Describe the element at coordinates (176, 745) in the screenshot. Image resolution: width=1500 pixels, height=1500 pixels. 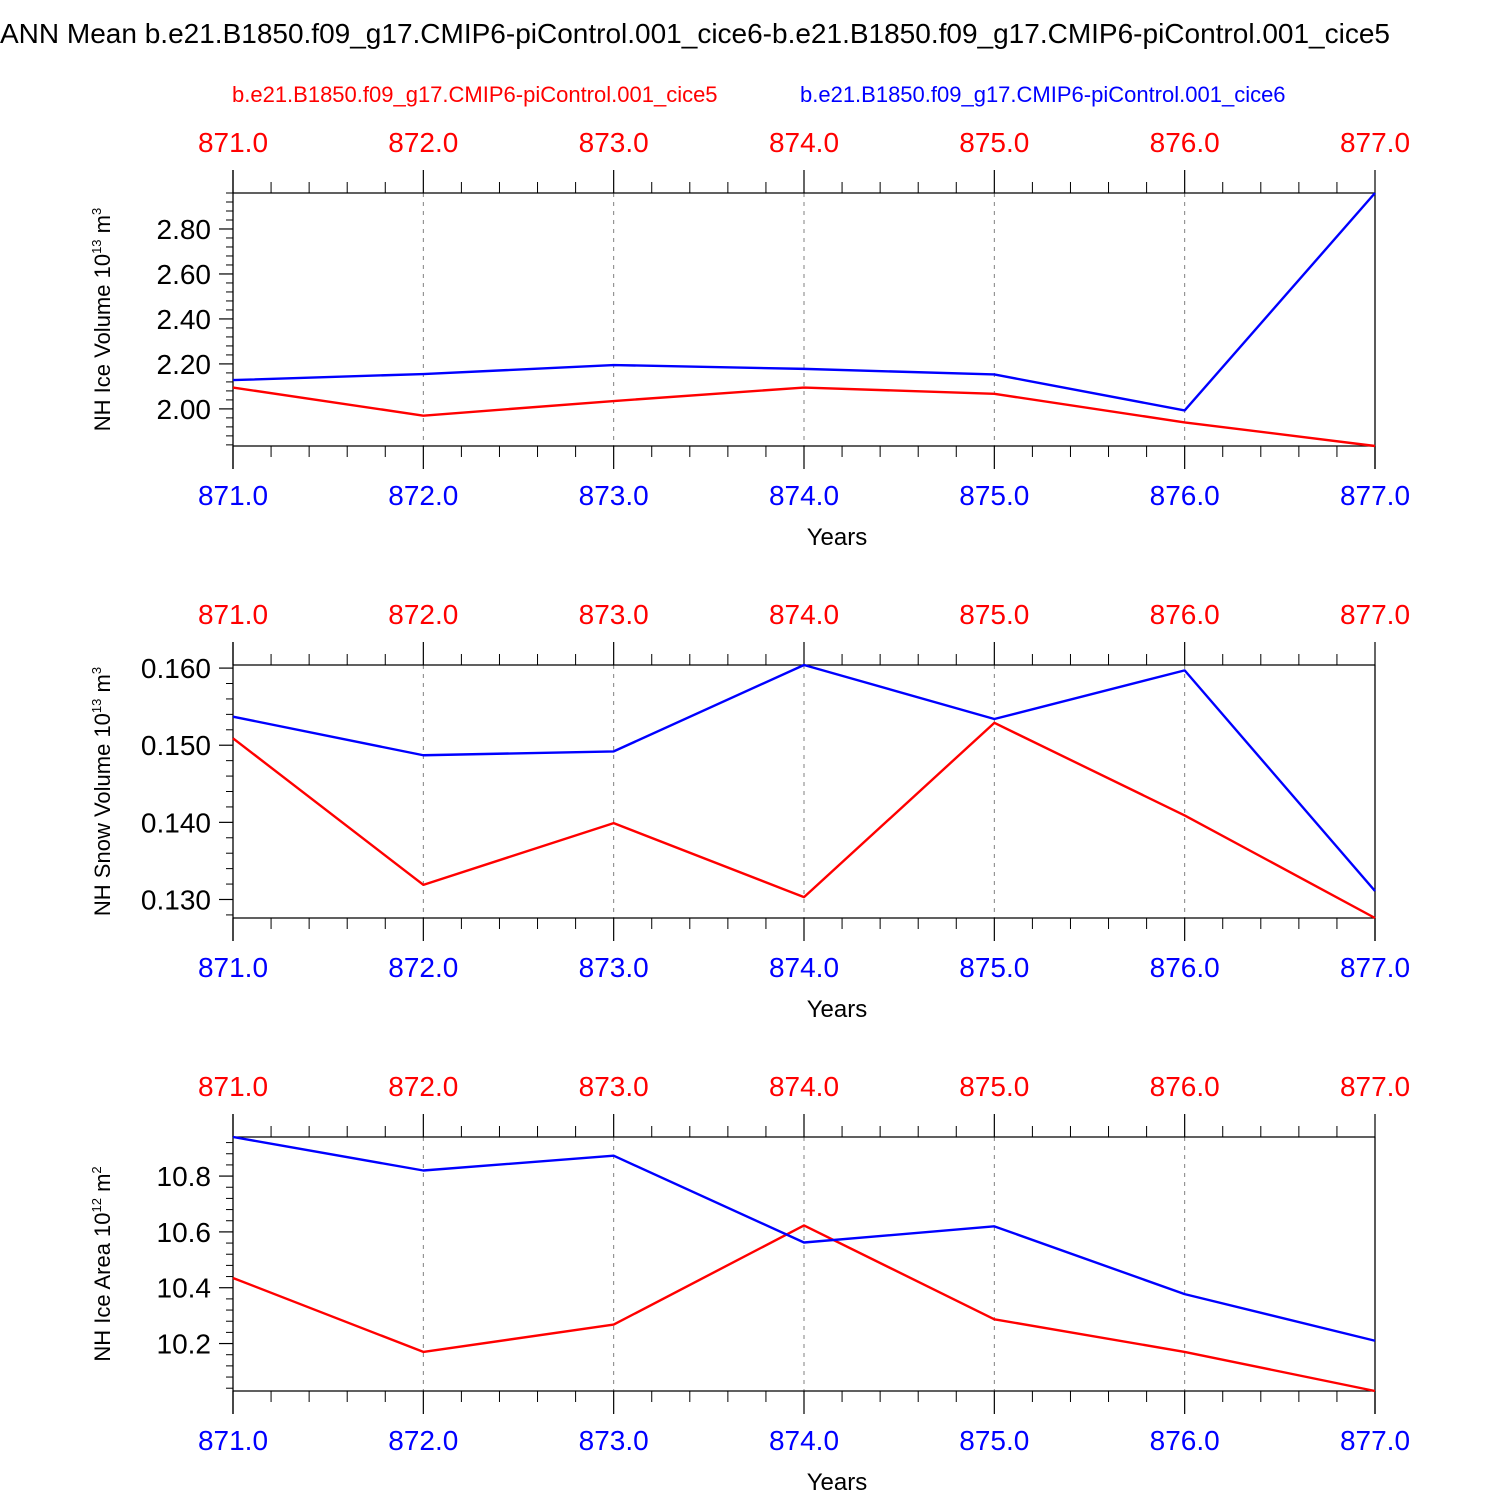
I see `y-tick-label: 0.150` at that location.